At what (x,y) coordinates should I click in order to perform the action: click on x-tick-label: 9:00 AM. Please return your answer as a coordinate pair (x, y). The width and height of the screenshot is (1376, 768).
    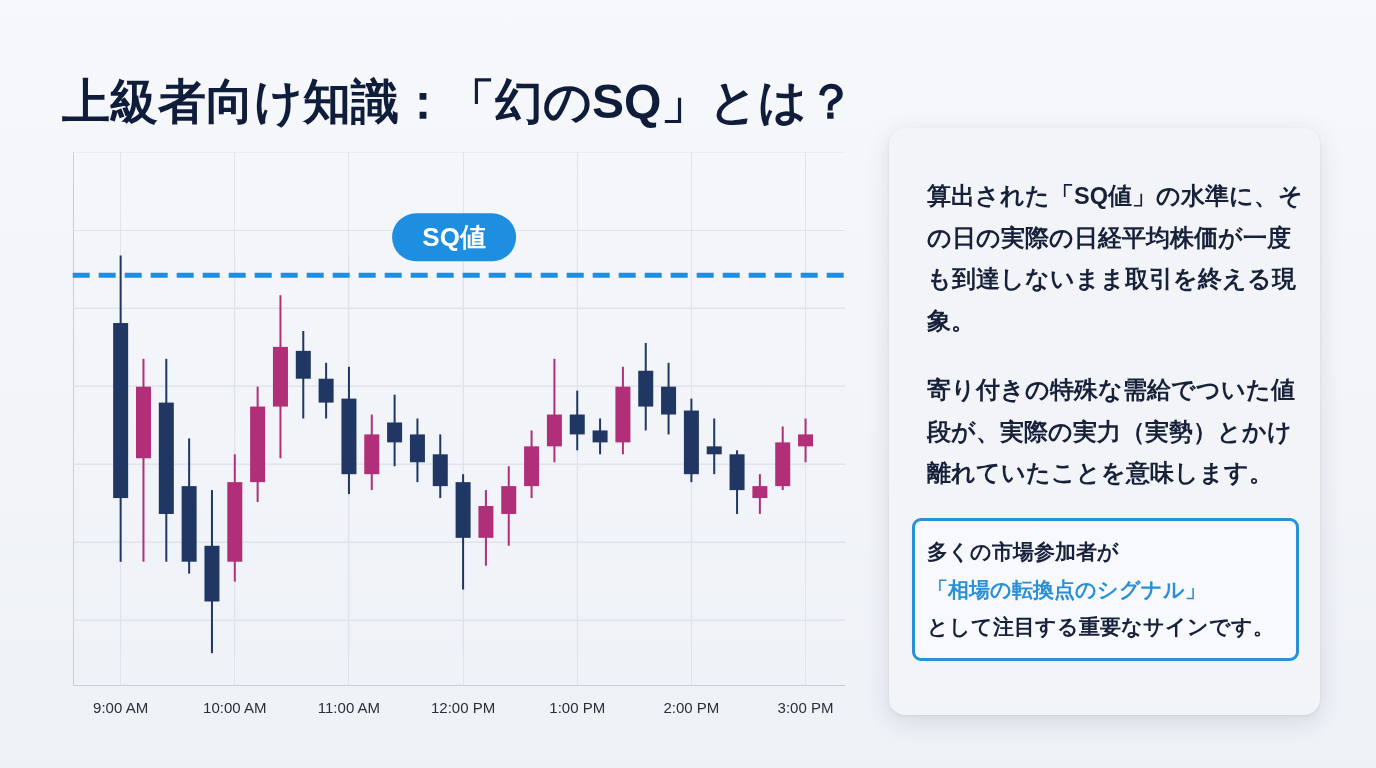
    Looking at the image, I should click on (121, 707).